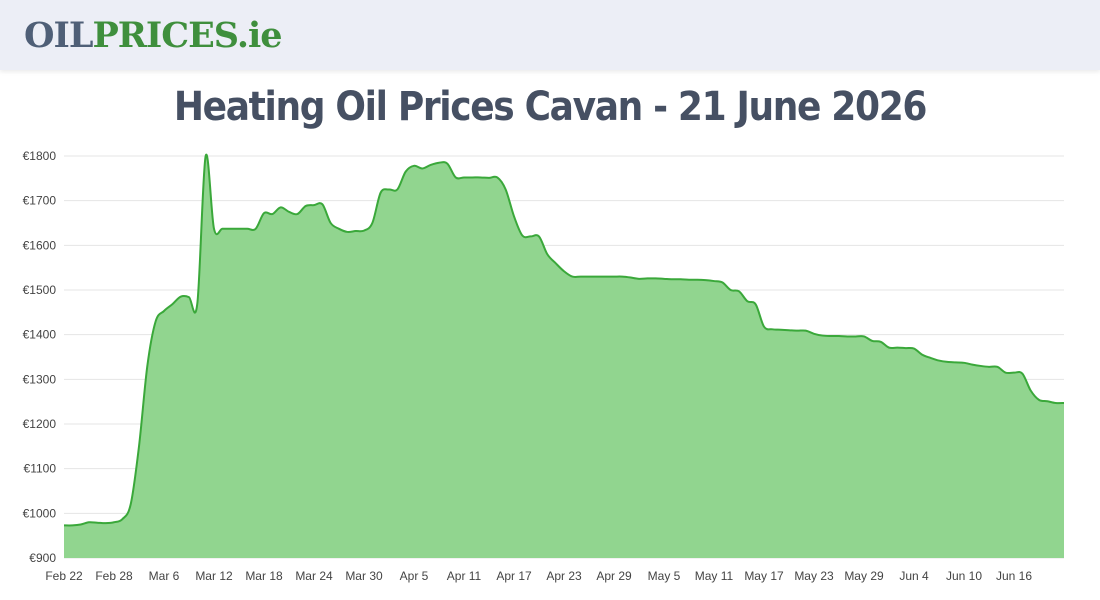 This screenshot has height=600, width=1100. I want to click on x-tick-label: Jun 4, so click(914, 576).